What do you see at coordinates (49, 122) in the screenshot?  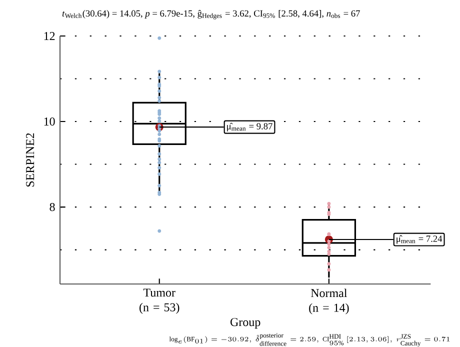 I see `y-tick-label: 10` at bounding box center [49, 122].